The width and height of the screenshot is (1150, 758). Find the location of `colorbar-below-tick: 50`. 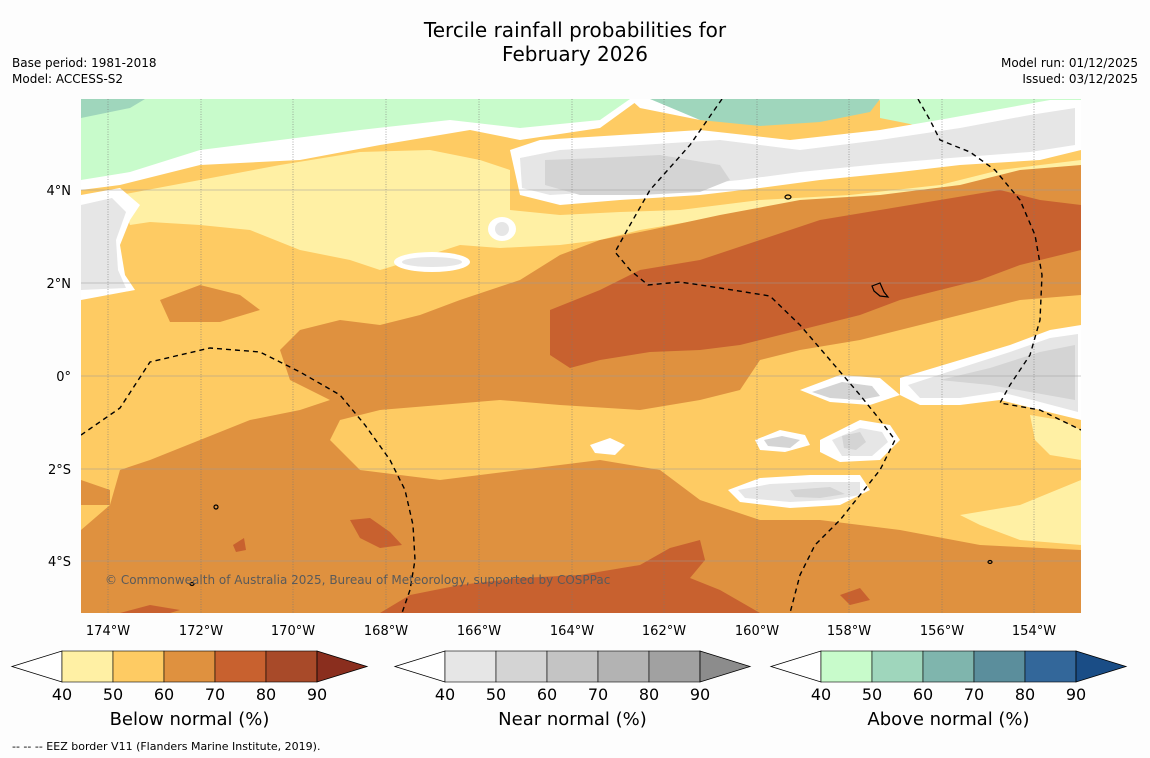

colorbar-below-tick: 50 is located at coordinates (113, 694).